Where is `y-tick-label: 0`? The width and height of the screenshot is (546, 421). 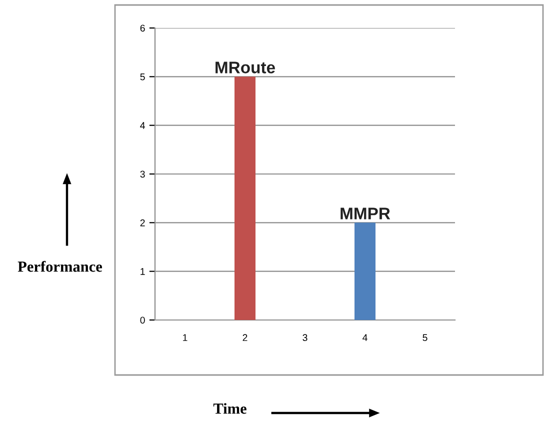 y-tick-label: 0 is located at coordinates (142, 320).